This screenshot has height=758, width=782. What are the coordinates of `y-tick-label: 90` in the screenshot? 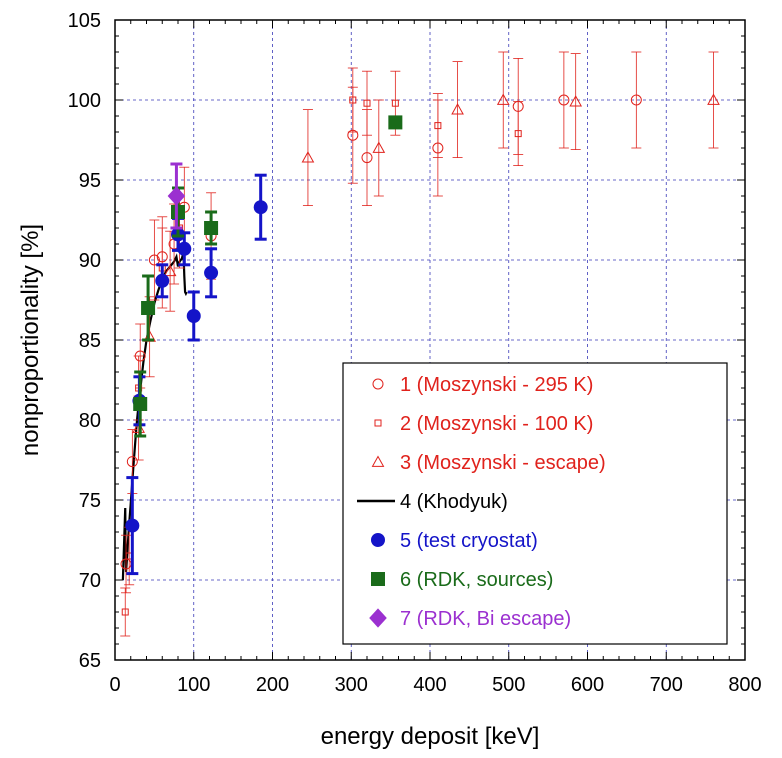 It's located at (90, 261).